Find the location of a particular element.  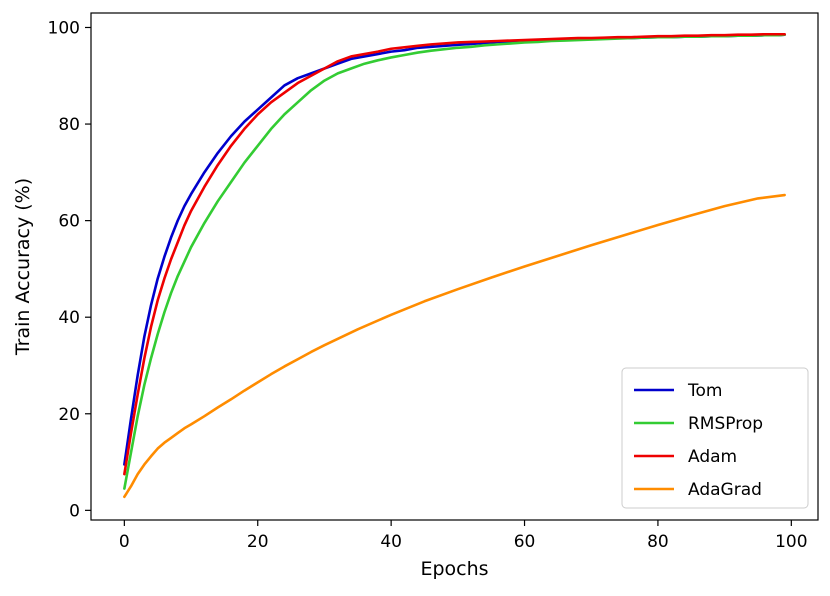

legend-box is located at coordinates (715, 438).